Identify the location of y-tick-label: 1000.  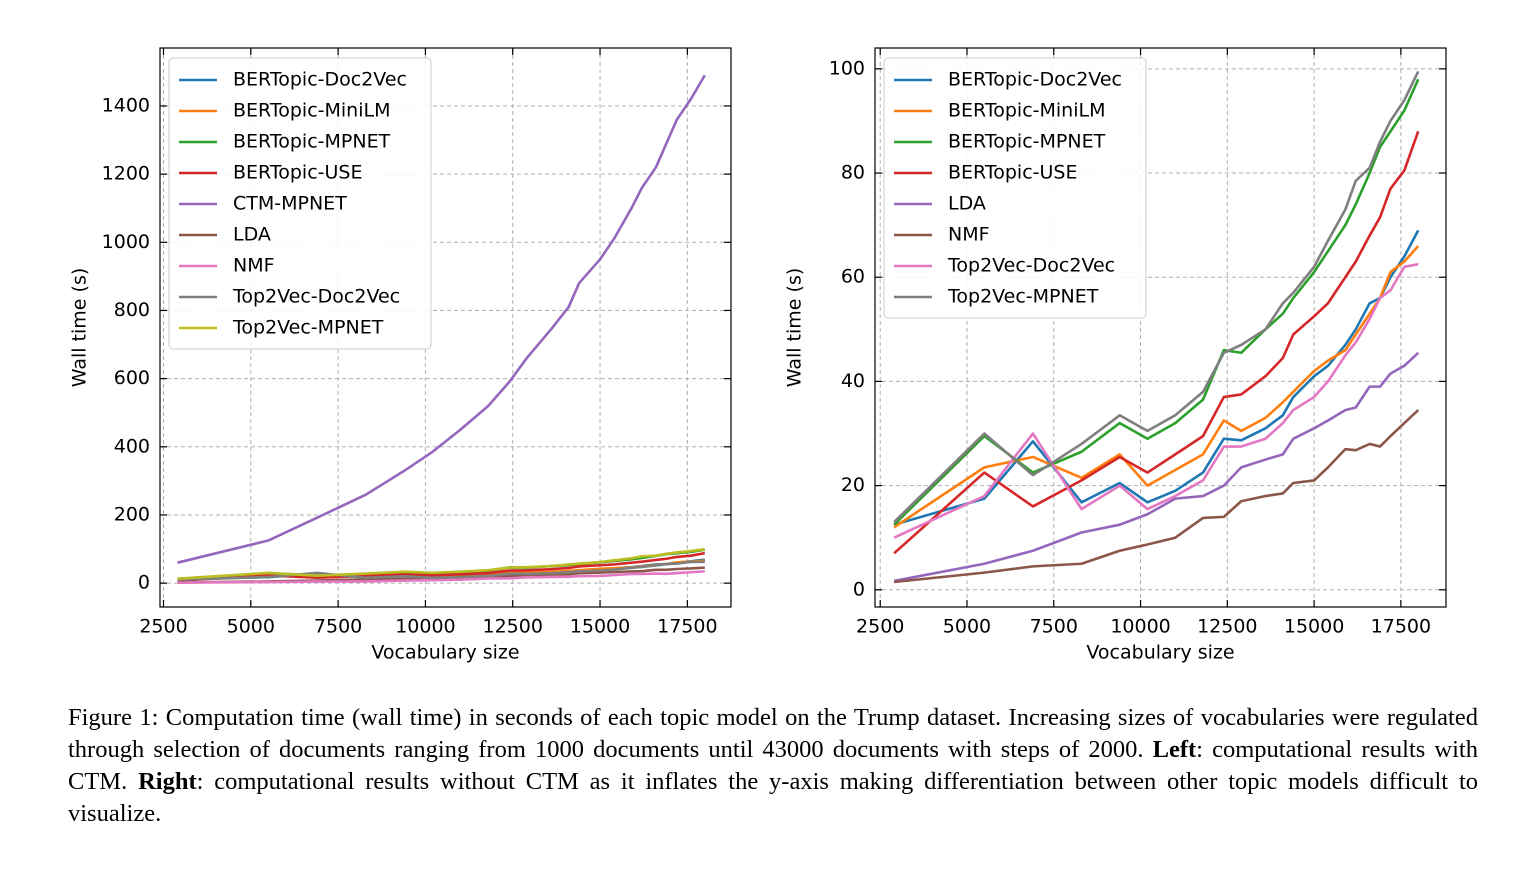
(126, 242).